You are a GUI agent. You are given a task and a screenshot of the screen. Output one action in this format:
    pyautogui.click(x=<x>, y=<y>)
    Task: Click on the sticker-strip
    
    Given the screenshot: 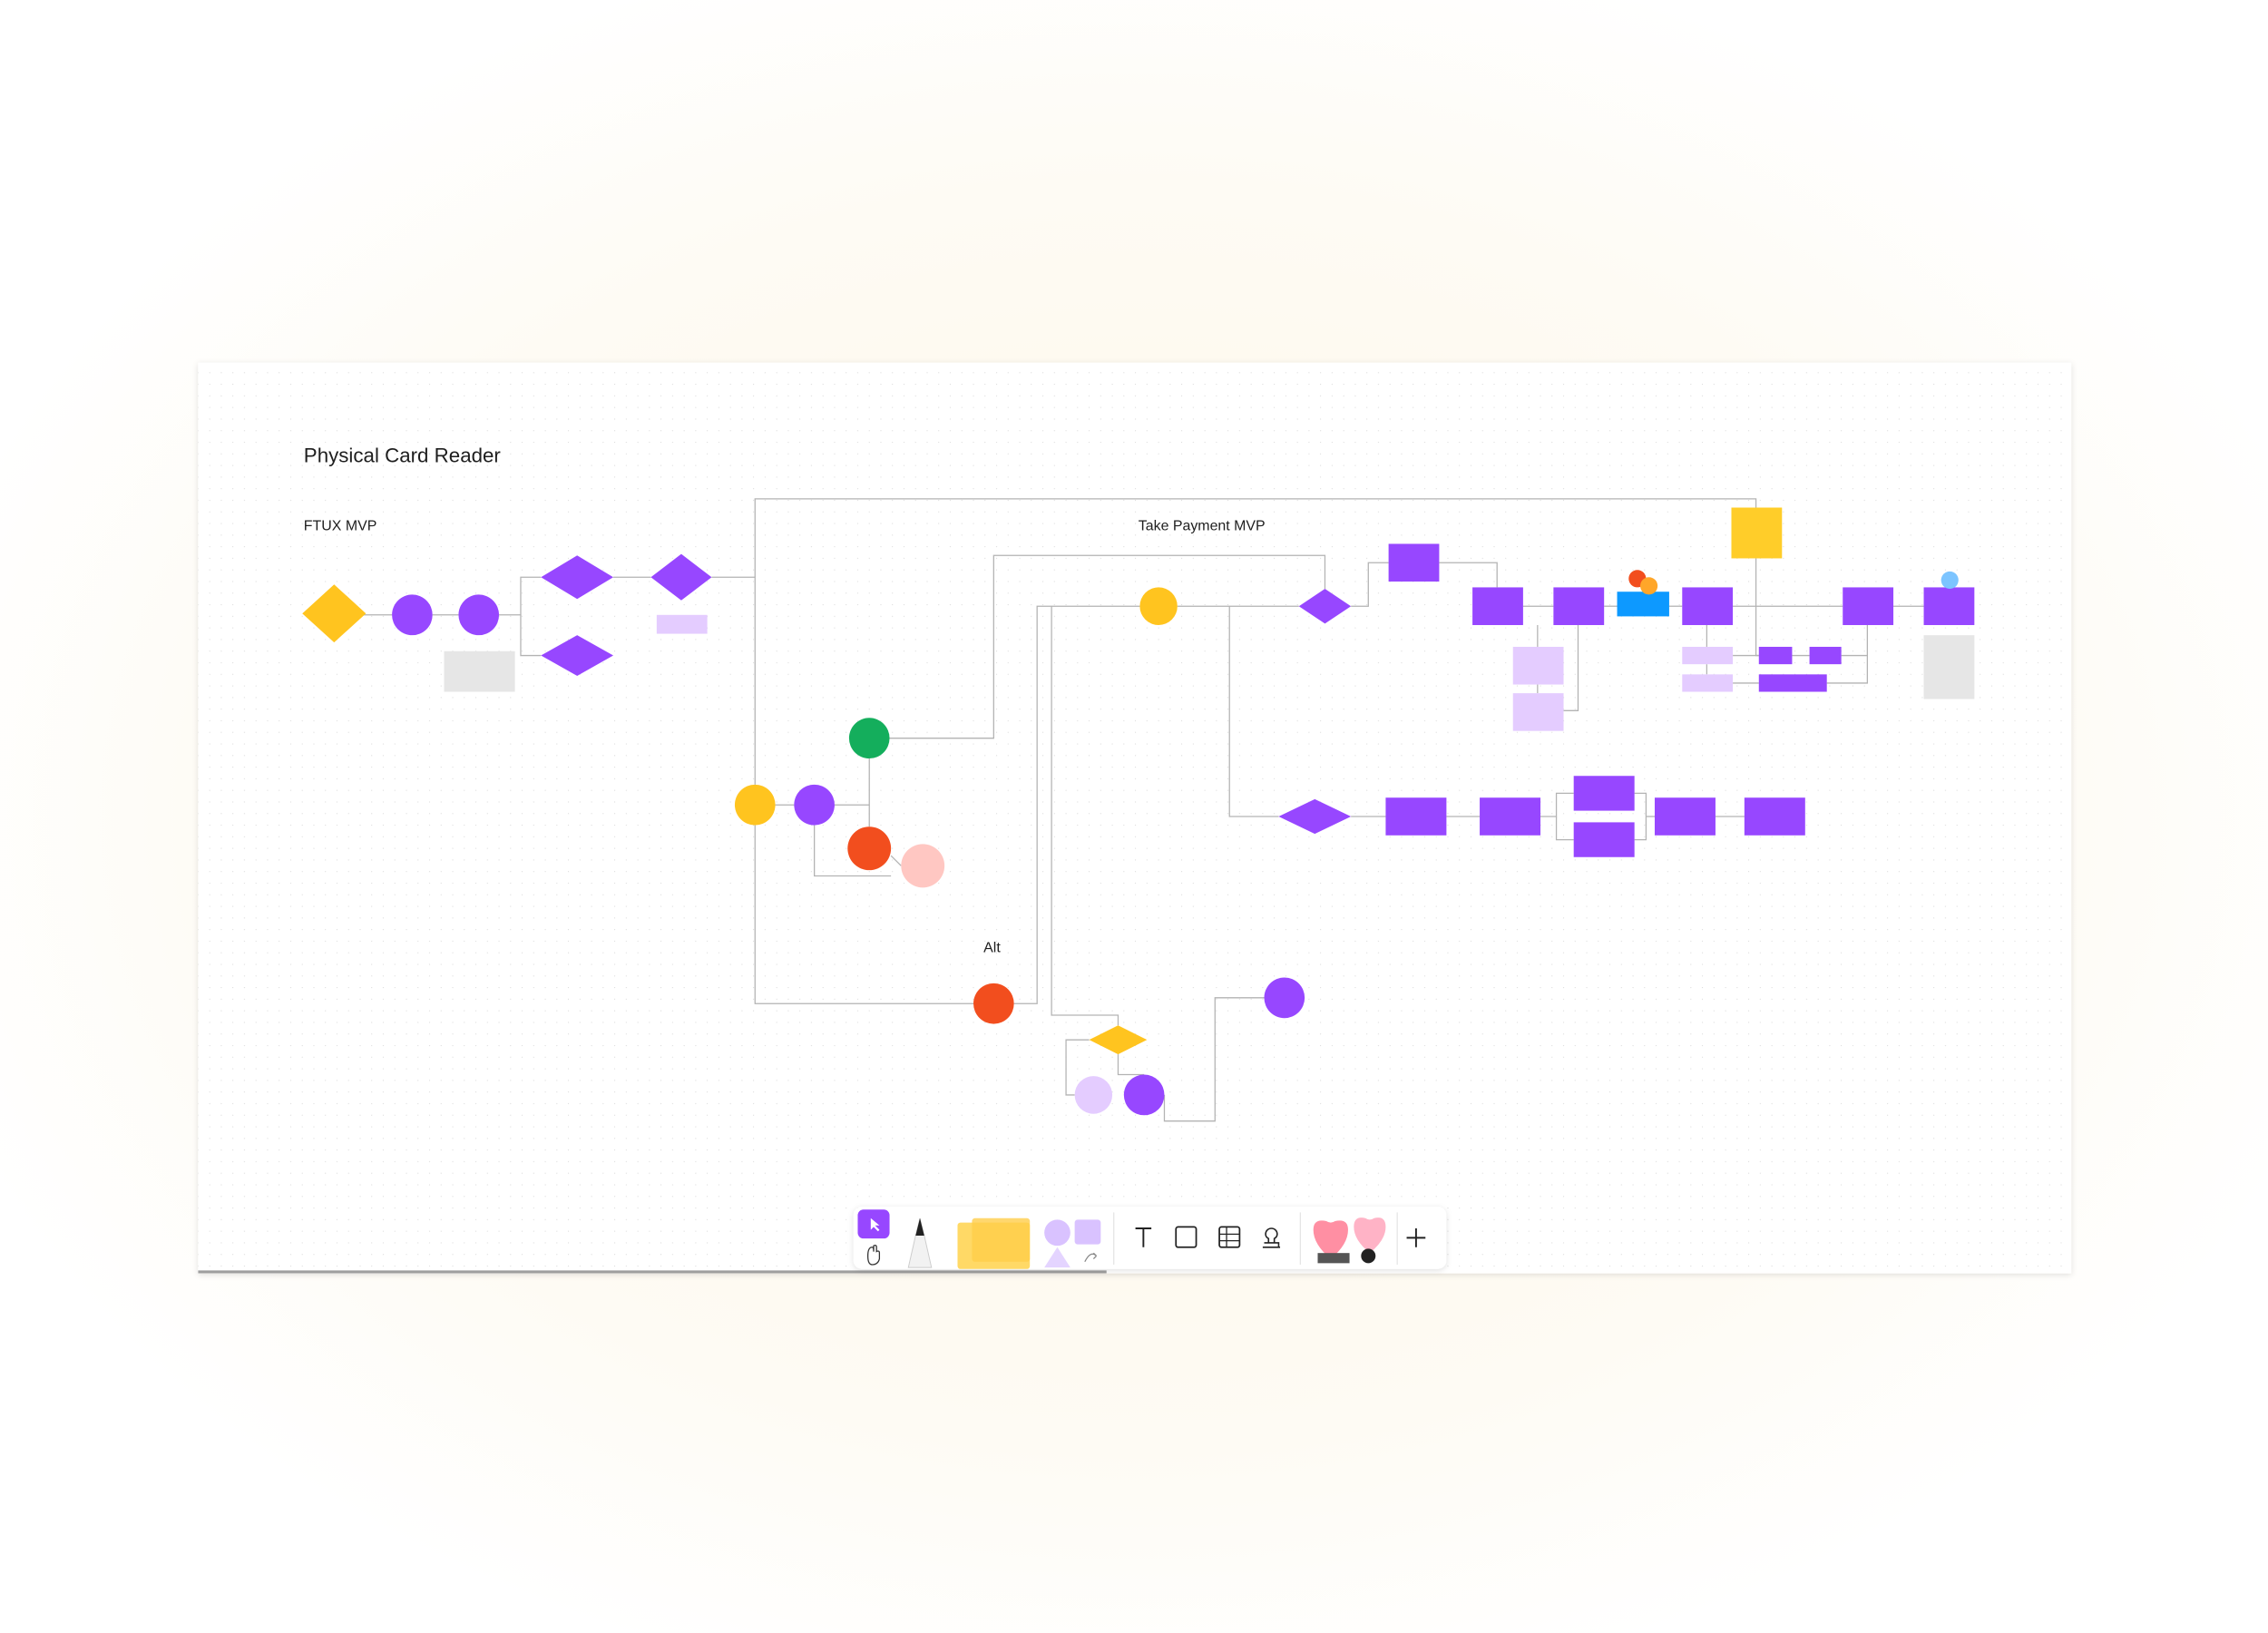 What is the action you would take?
    pyautogui.click(x=1334, y=1258)
    